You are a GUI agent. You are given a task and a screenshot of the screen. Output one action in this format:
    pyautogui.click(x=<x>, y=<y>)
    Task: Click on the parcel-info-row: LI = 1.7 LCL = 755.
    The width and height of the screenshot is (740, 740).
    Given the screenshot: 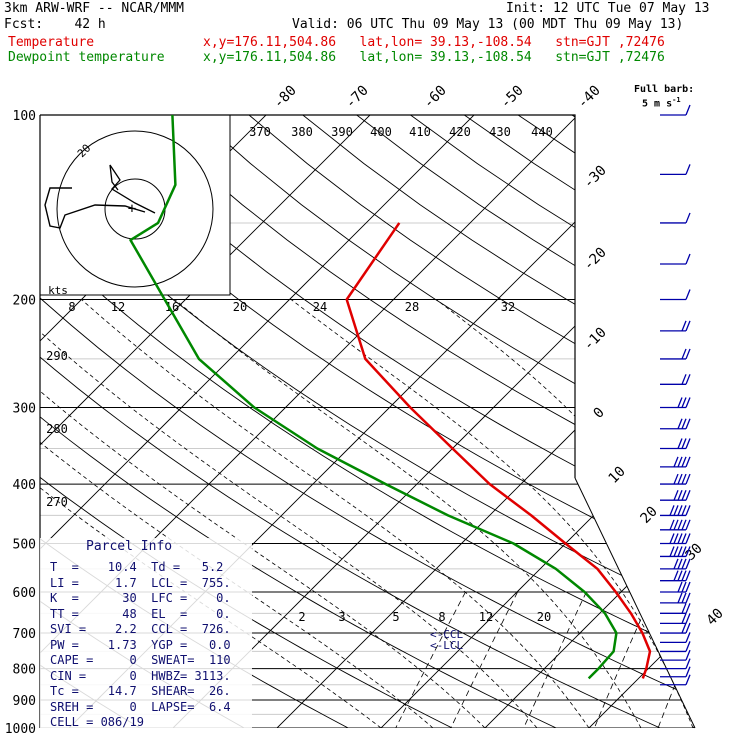 What is the action you would take?
    pyautogui.click(x=140, y=582)
    